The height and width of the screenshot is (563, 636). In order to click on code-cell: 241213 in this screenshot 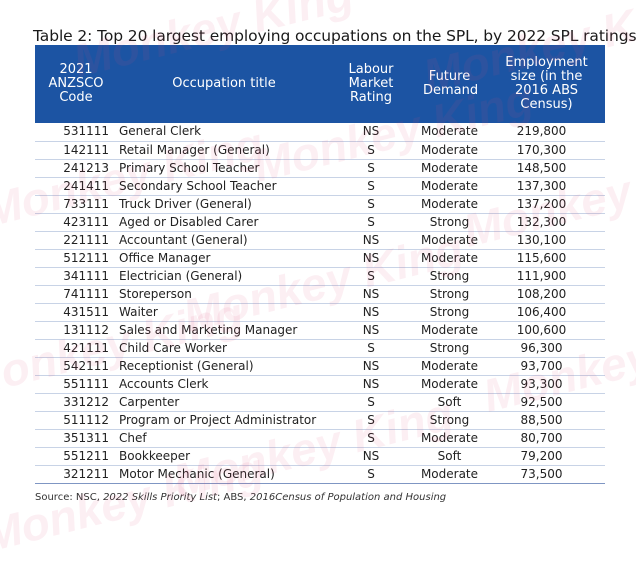, I will do `click(86, 167)`.